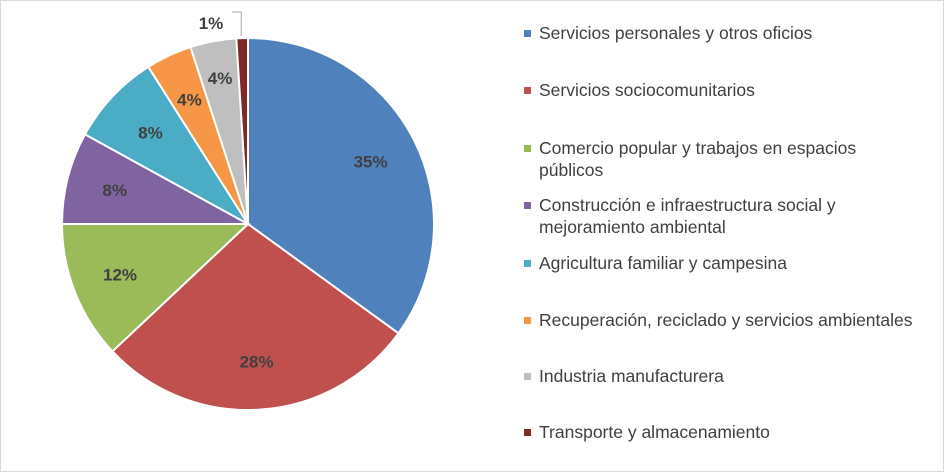 The height and width of the screenshot is (472, 944). Describe the element at coordinates (237, 24) in the screenshot. I see `leader-line` at that location.